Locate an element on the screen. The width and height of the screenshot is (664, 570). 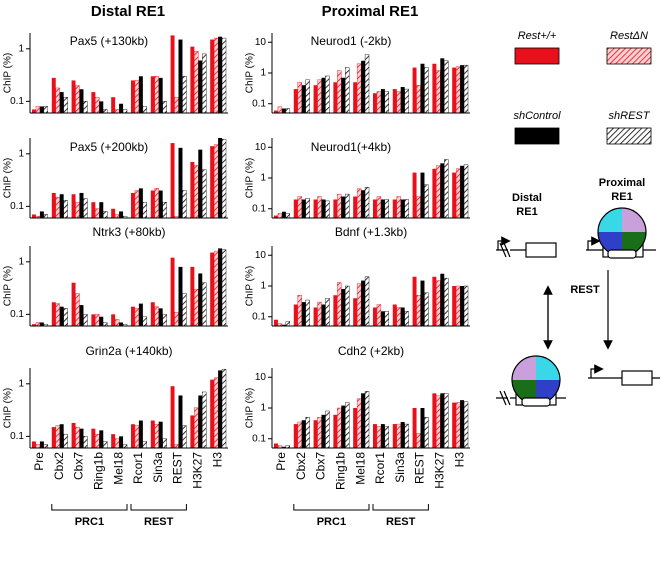
x-tick-label: REST is located at coordinates (178, 467).